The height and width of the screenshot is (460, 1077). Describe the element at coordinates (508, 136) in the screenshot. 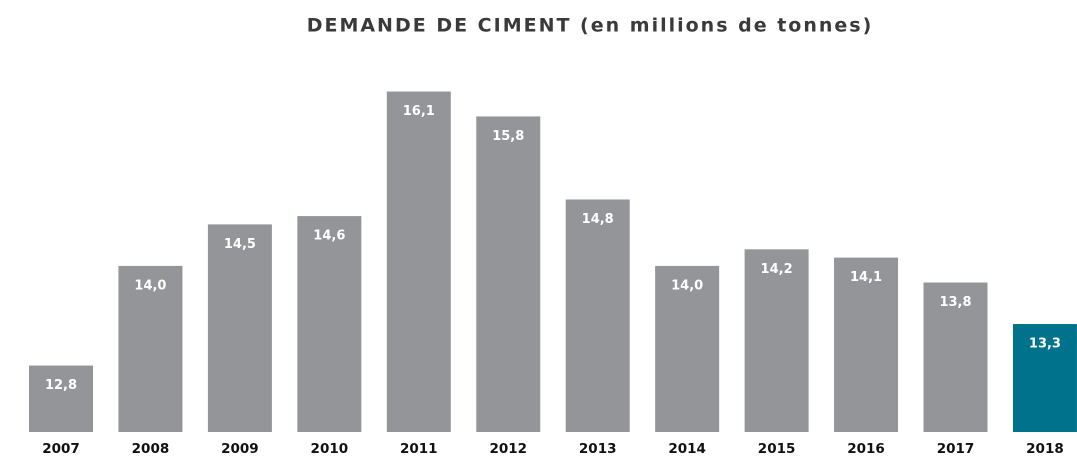

I see `value-label: 15,8` at that location.